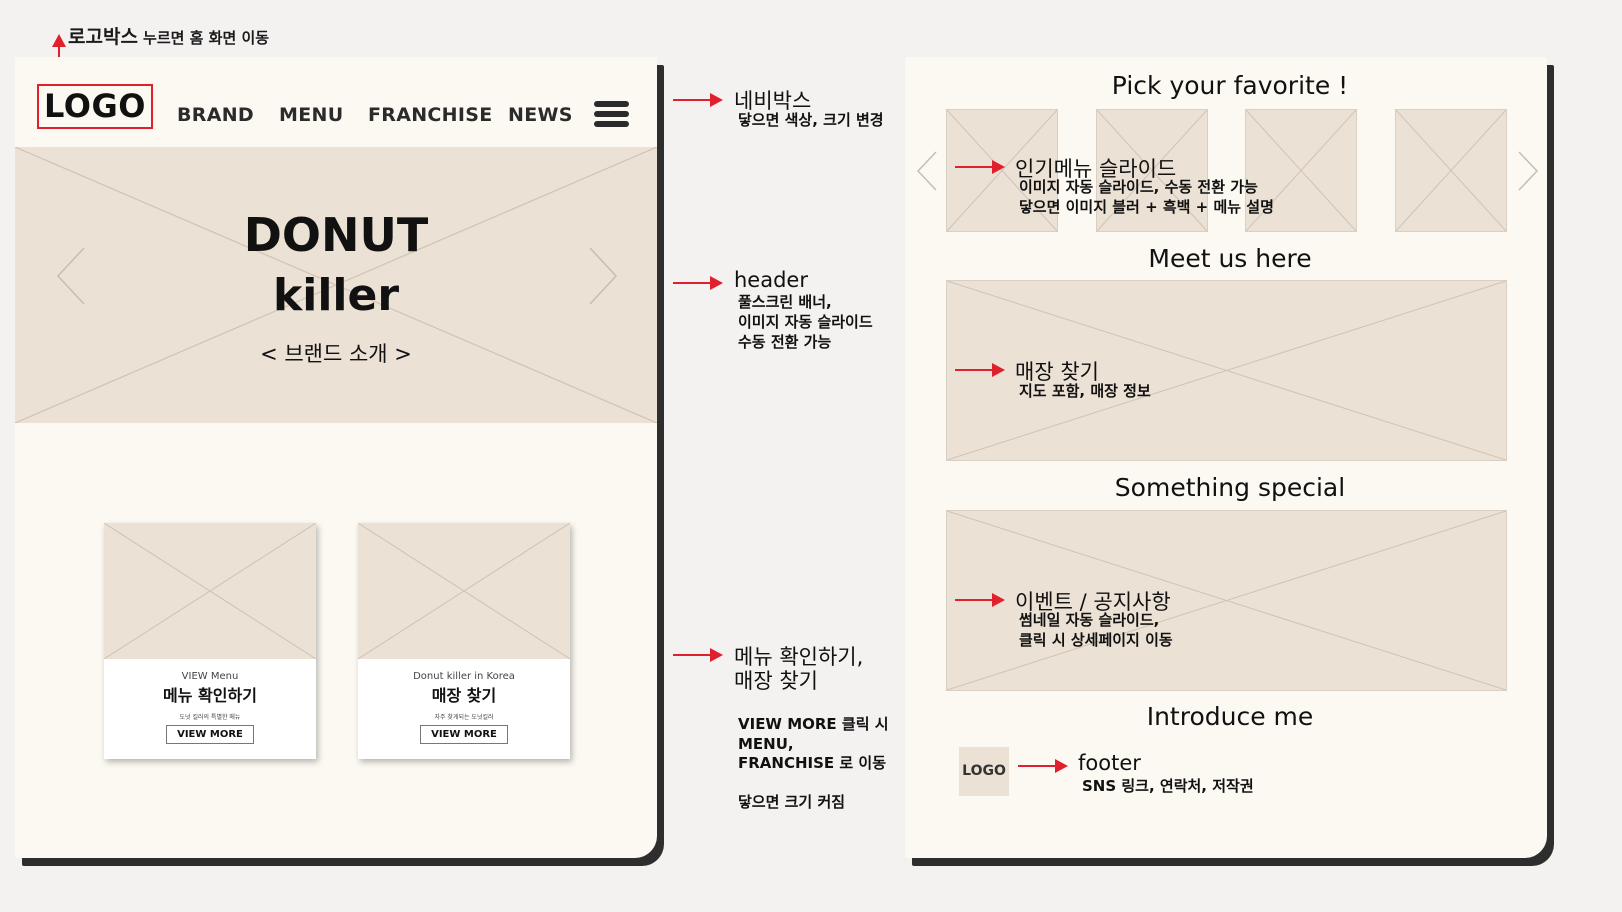 This screenshot has width=1622, height=912. Describe the element at coordinates (430, 115) in the screenshot. I see `nav-franchise: FRANCHISE` at that location.